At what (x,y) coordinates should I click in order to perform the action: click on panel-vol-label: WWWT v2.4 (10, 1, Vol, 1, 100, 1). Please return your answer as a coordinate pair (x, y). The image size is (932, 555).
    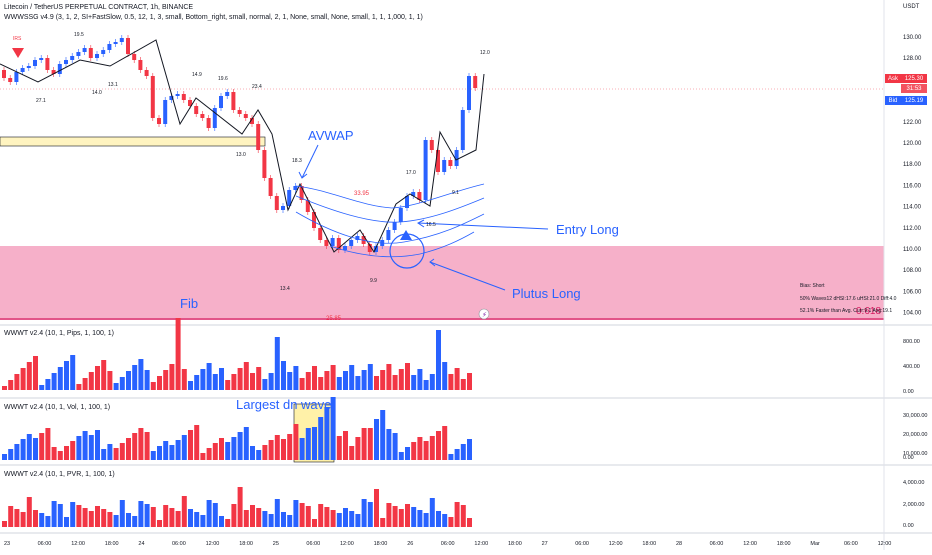
    Looking at the image, I should click on (57, 407).